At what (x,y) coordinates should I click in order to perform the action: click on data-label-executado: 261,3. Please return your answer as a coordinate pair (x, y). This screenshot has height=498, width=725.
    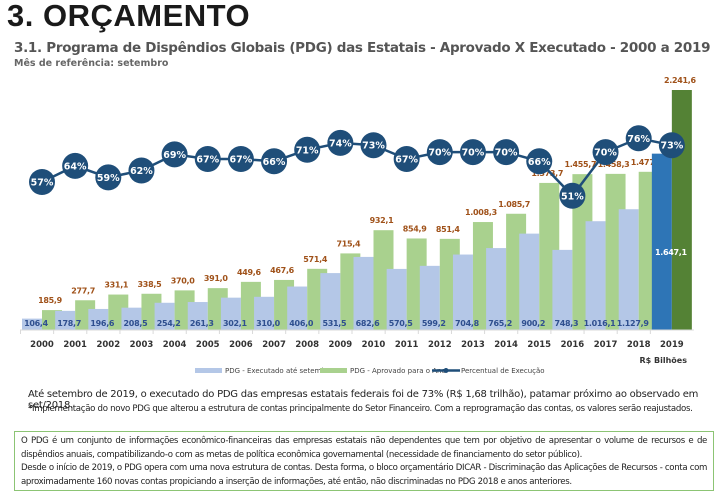
    Looking at the image, I should click on (202, 323).